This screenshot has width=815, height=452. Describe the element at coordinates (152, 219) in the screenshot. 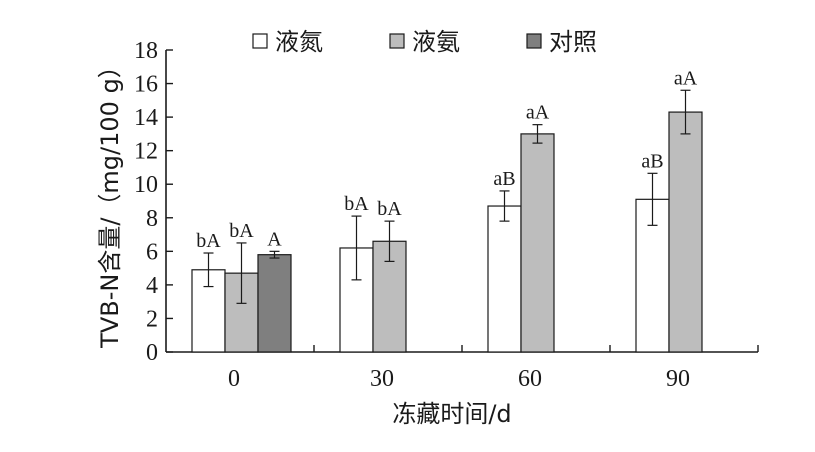

I see `y-tick-label: 8` at that location.